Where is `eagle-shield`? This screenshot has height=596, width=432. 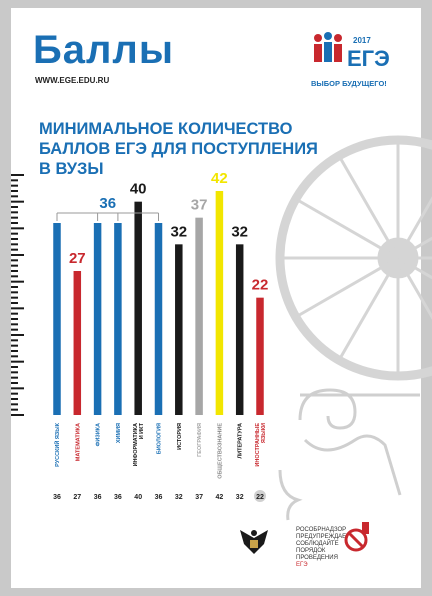 eagle-shield is located at coordinates (254, 544).